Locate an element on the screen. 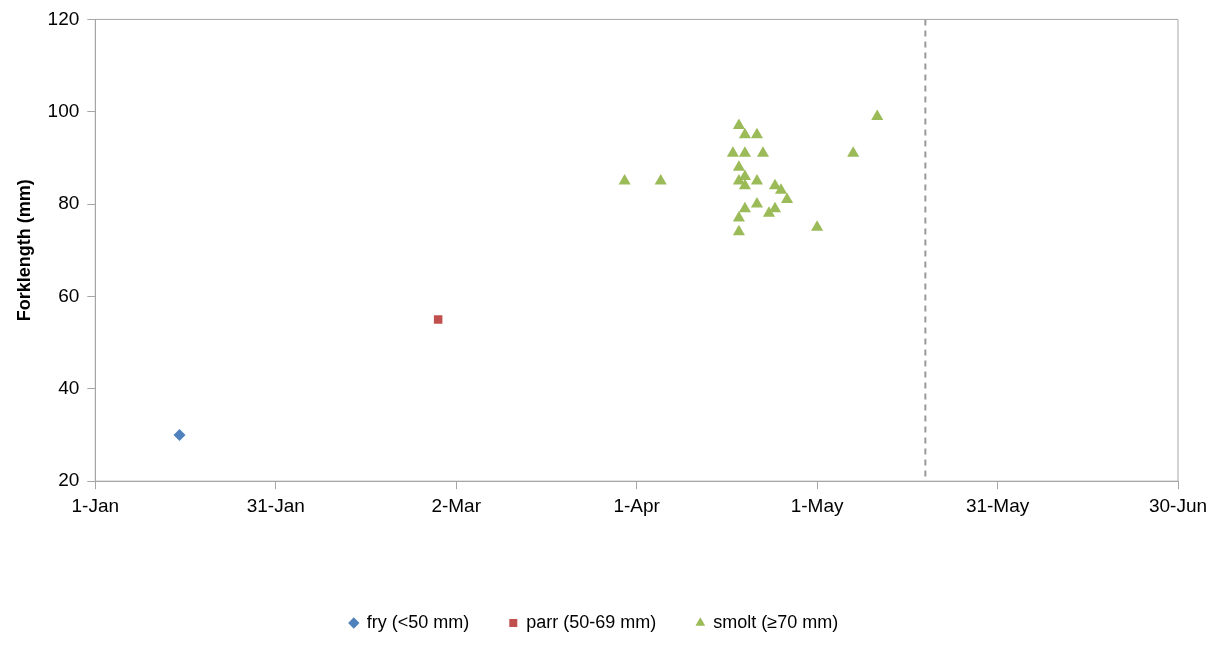 The image size is (1223, 662). x-tick-label: 31-May is located at coordinates (997, 505).